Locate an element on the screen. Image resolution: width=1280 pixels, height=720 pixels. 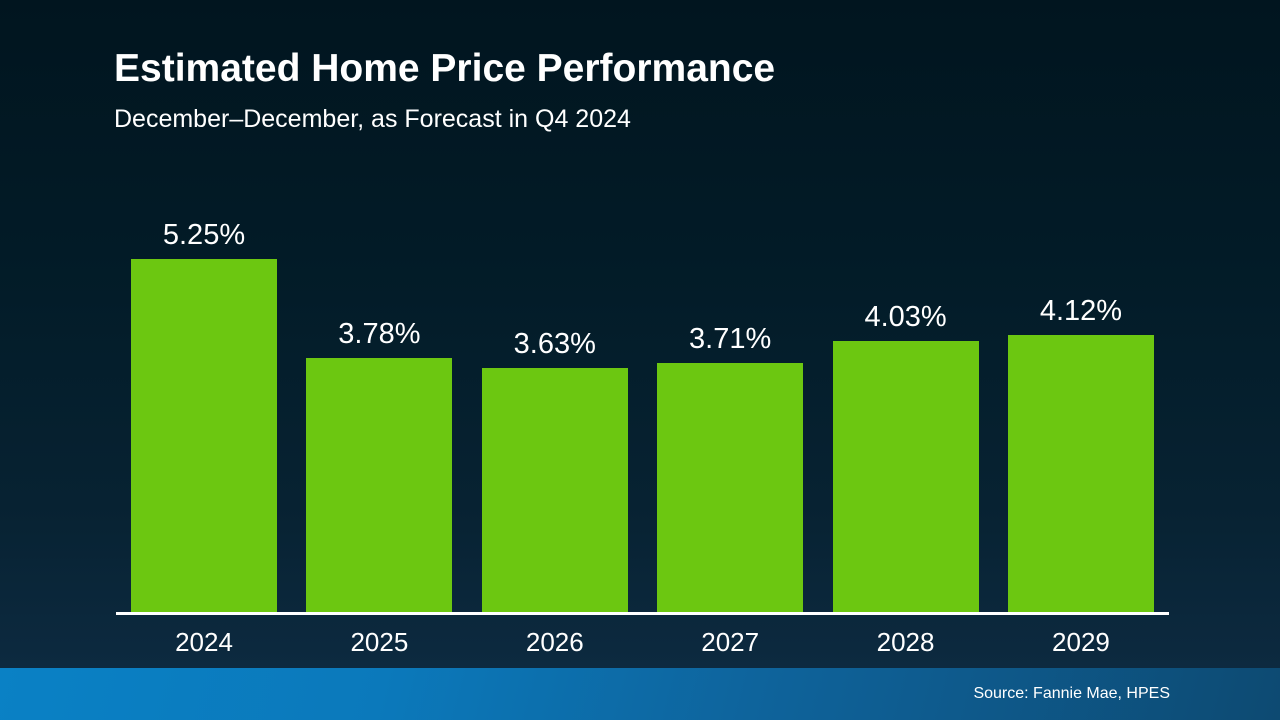
bar-group-2027: 3.71% is located at coordinates (730, 467).